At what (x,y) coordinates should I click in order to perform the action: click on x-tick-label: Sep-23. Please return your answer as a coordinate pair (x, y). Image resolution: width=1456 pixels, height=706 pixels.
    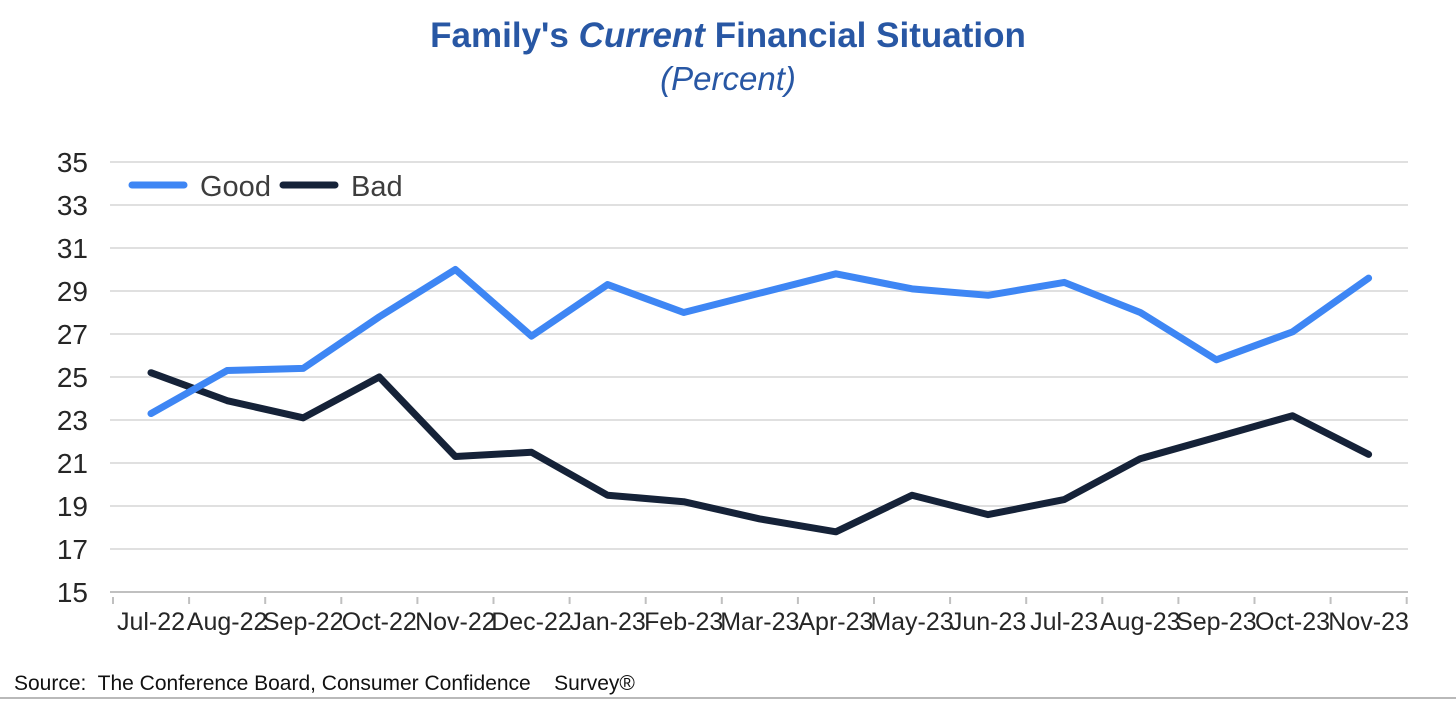
    Looking at the image, I should click on (1216, 622).